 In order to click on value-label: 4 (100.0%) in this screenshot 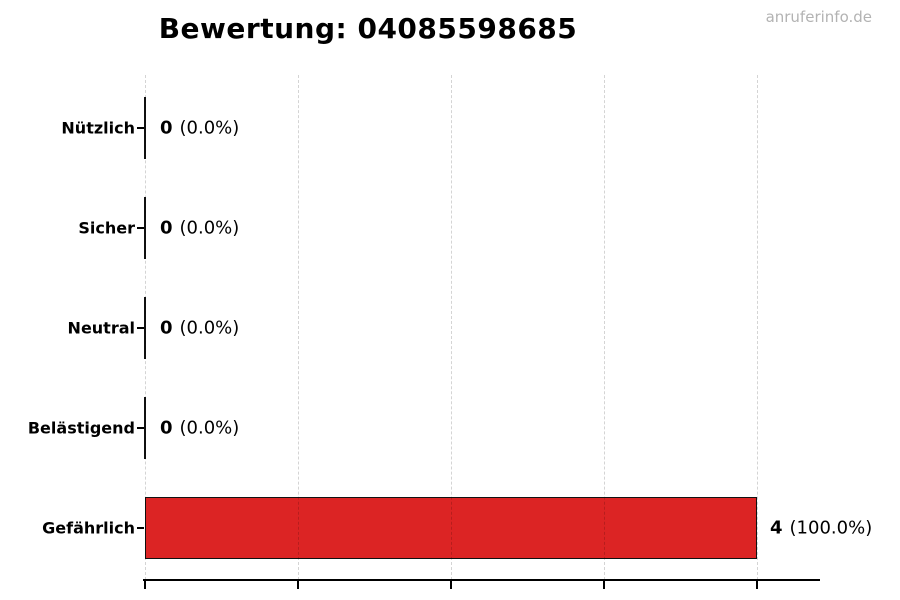, I will do `click(821, 528)`.